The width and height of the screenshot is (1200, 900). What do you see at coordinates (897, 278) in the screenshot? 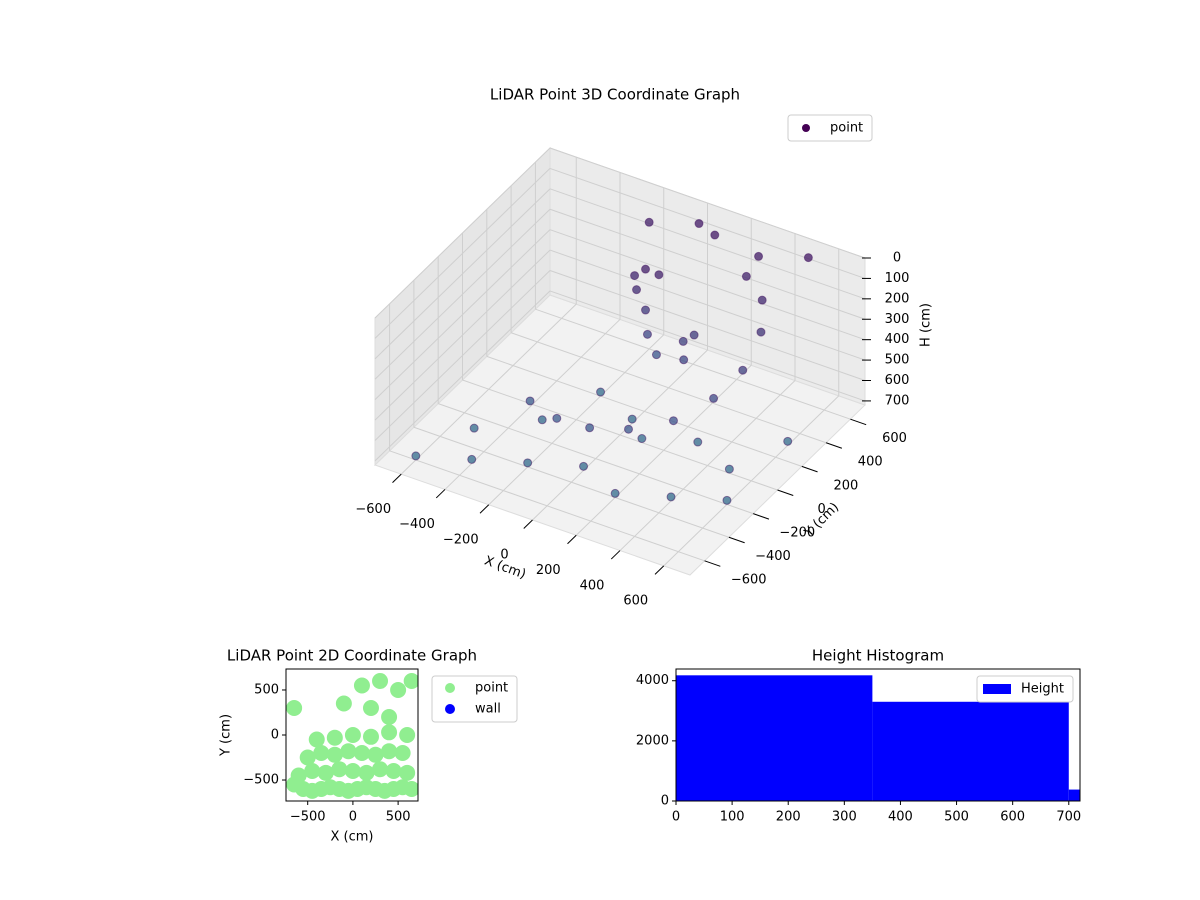
I see `z-tick-label: 100` at bounding box center [897, 278].